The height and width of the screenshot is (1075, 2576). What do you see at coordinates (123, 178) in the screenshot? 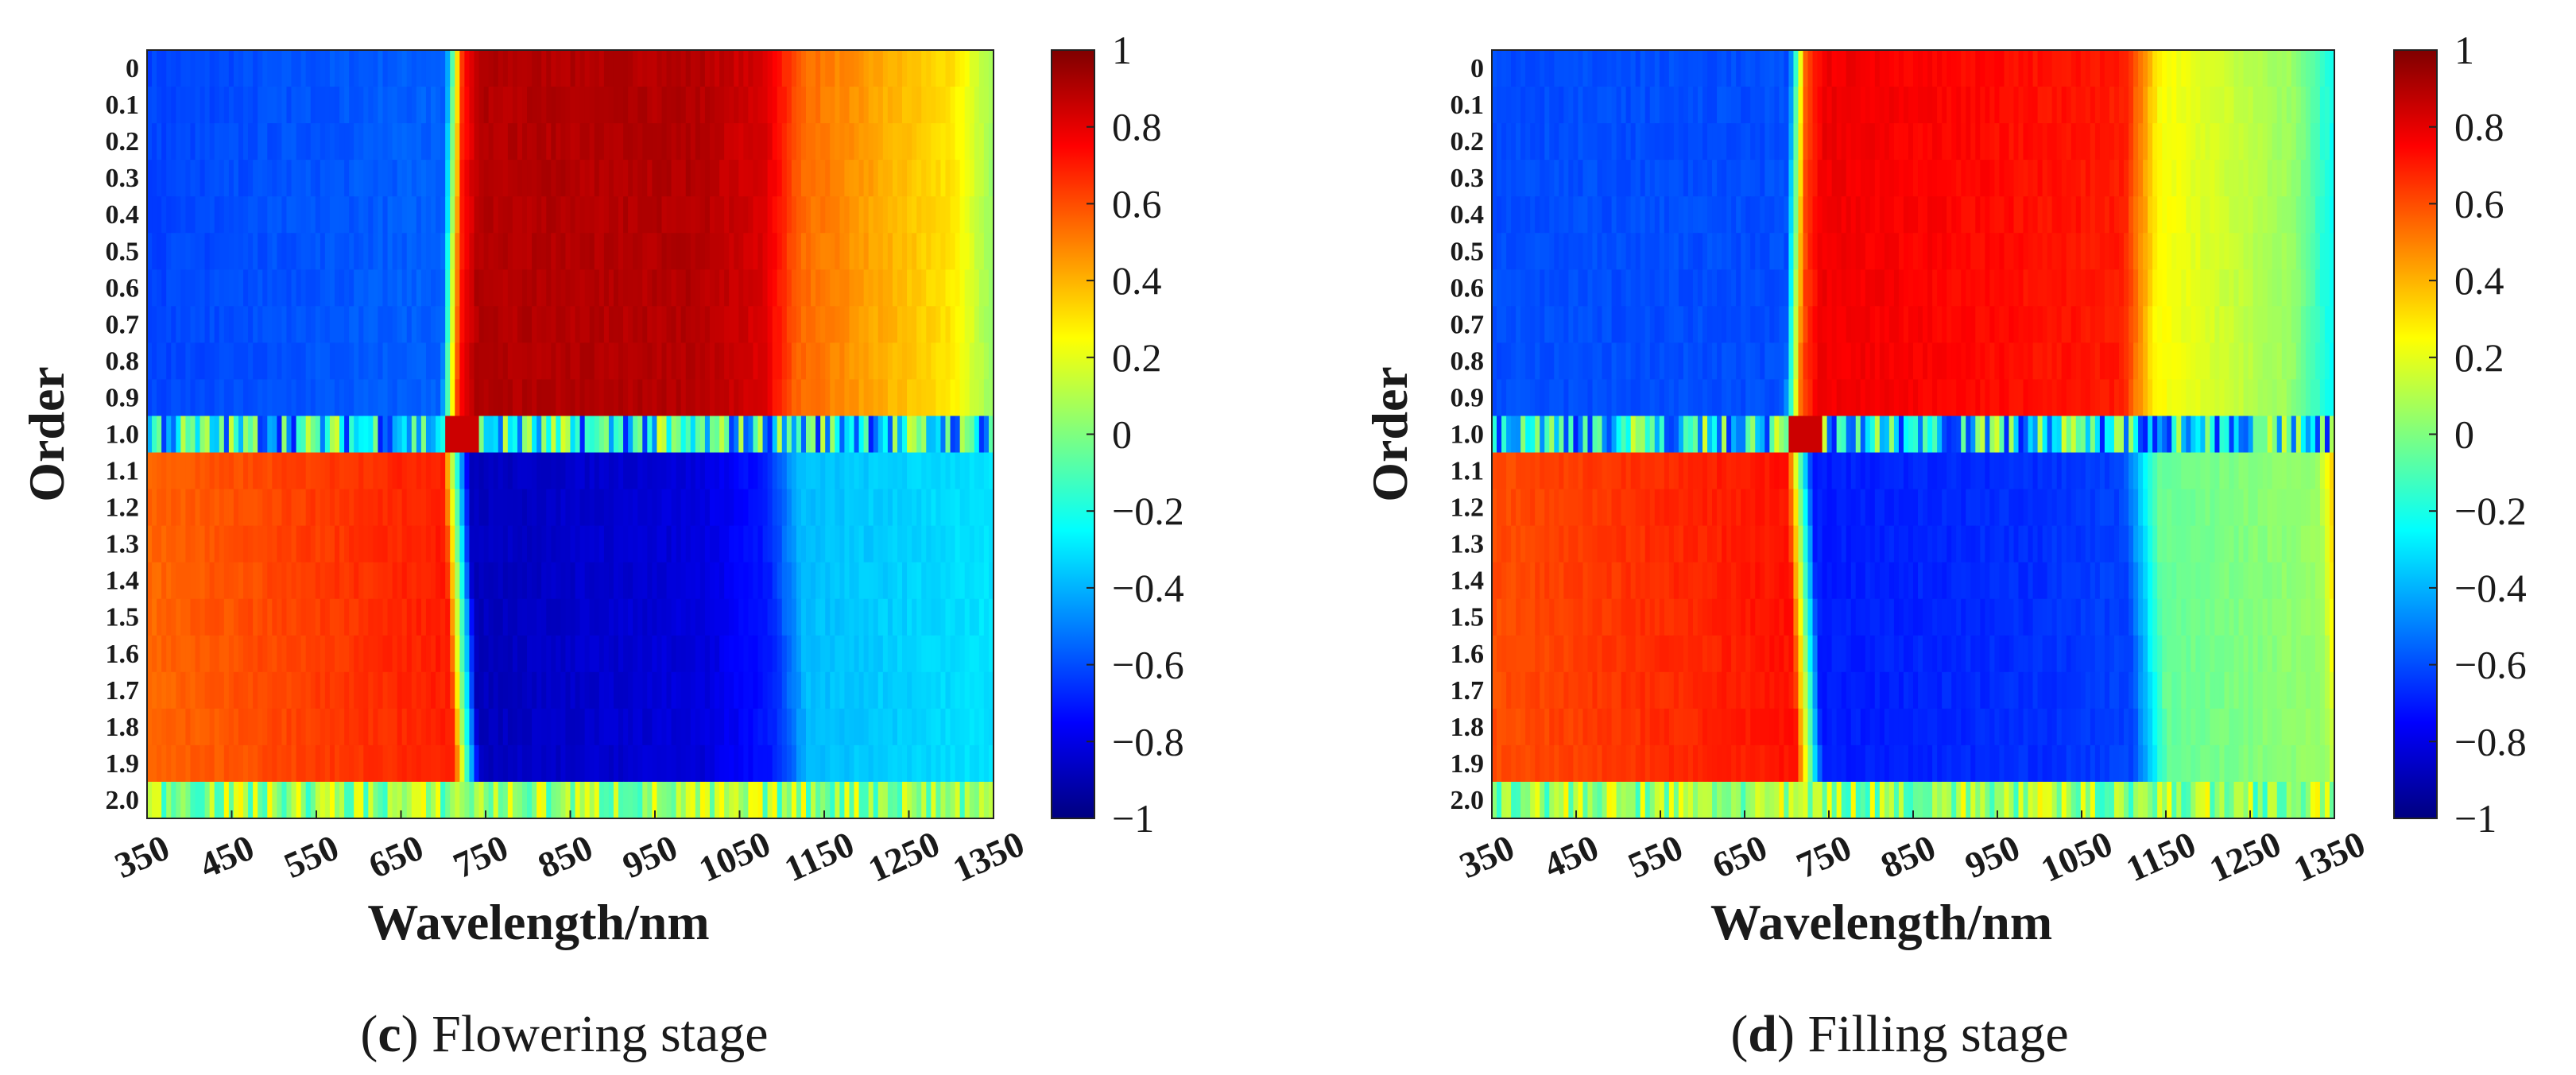
I see `y-tick-label: 0.3` at bounding box center [123, 178].